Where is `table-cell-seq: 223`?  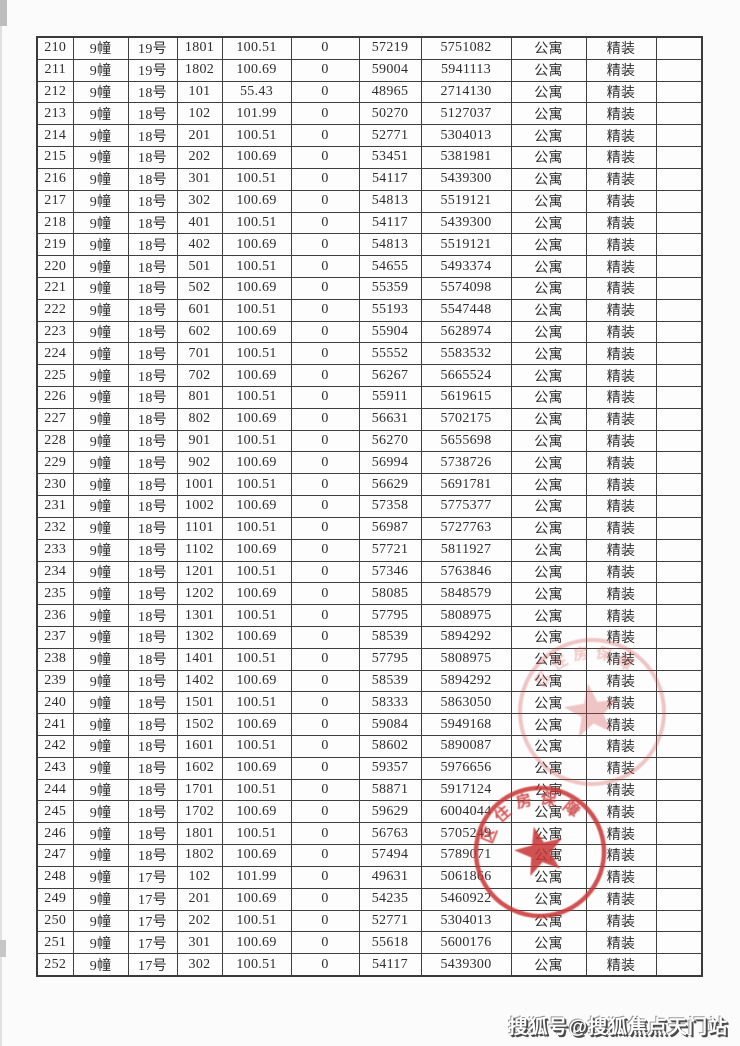 table-cell-seq: 223 is located at coordinates (55, 332).